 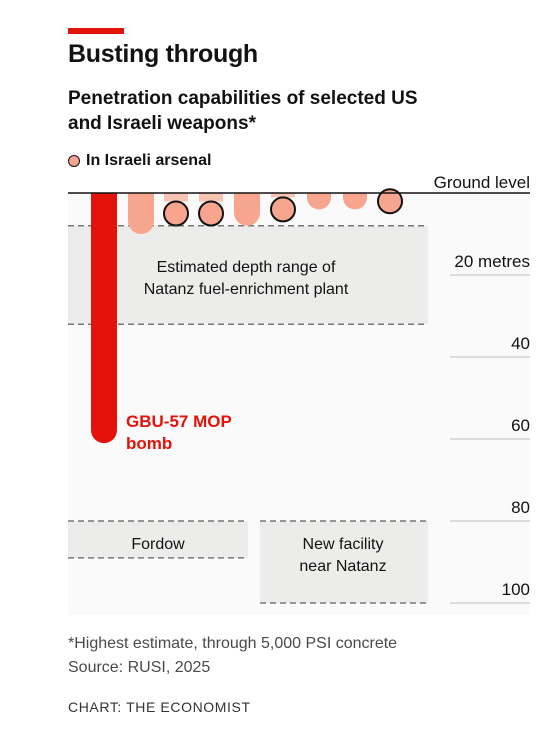 I want to click on legend-circle-icon, so click(x=74, y=161).